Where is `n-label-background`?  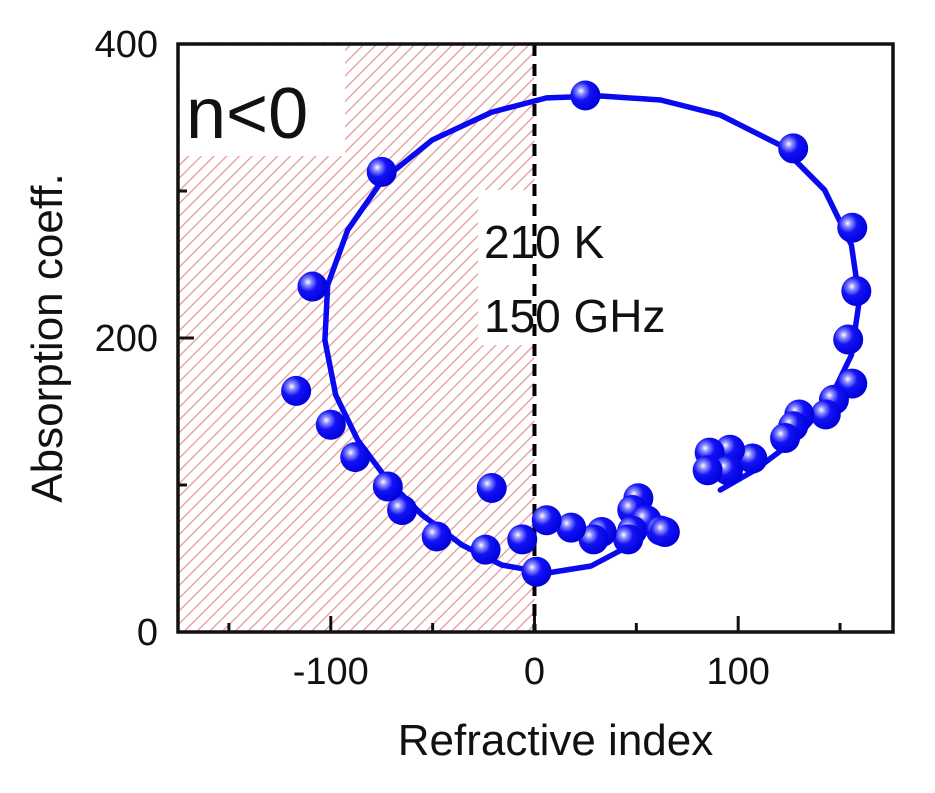 n-label-background is located at coordinates (262, 101).